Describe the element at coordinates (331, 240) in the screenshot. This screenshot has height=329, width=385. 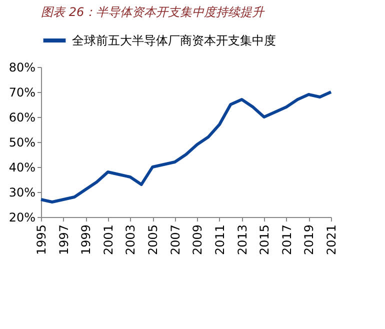
I see `x-tick-label: 2021` at that location.